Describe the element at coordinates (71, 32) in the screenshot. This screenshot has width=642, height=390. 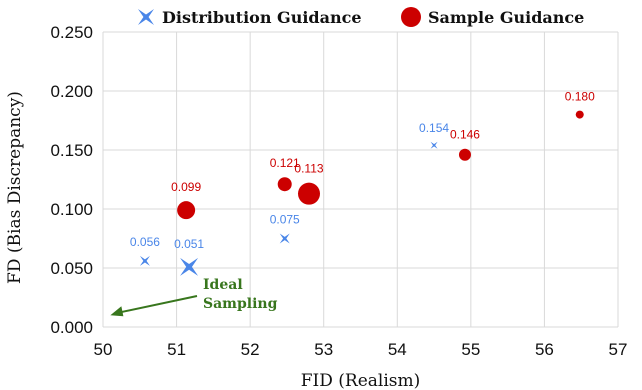
I see `y-tick-label: 0.250` at that location.